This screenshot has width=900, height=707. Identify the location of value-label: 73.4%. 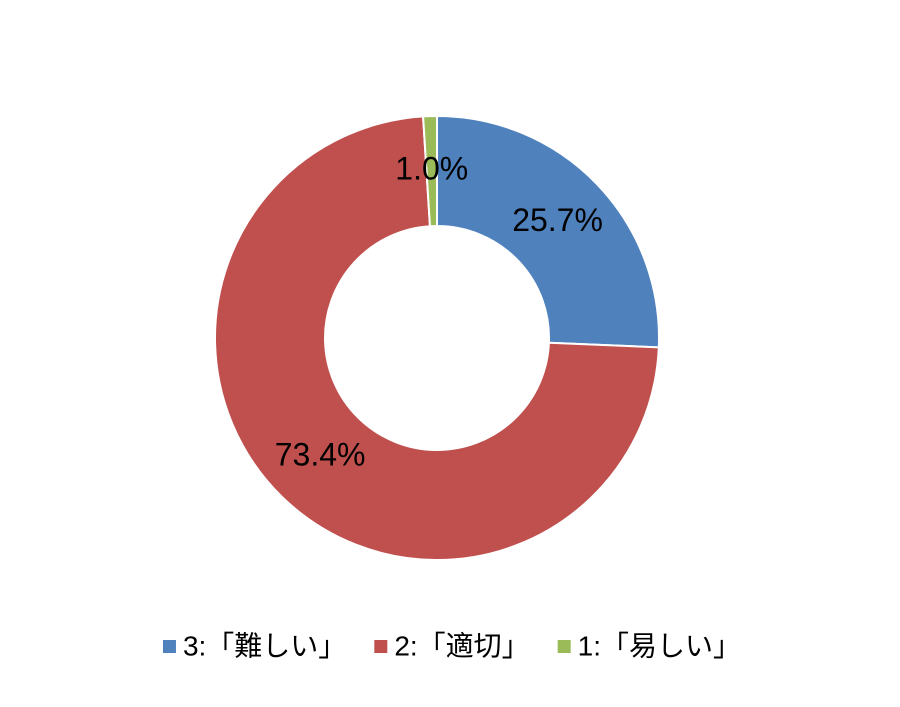
(320, 455).